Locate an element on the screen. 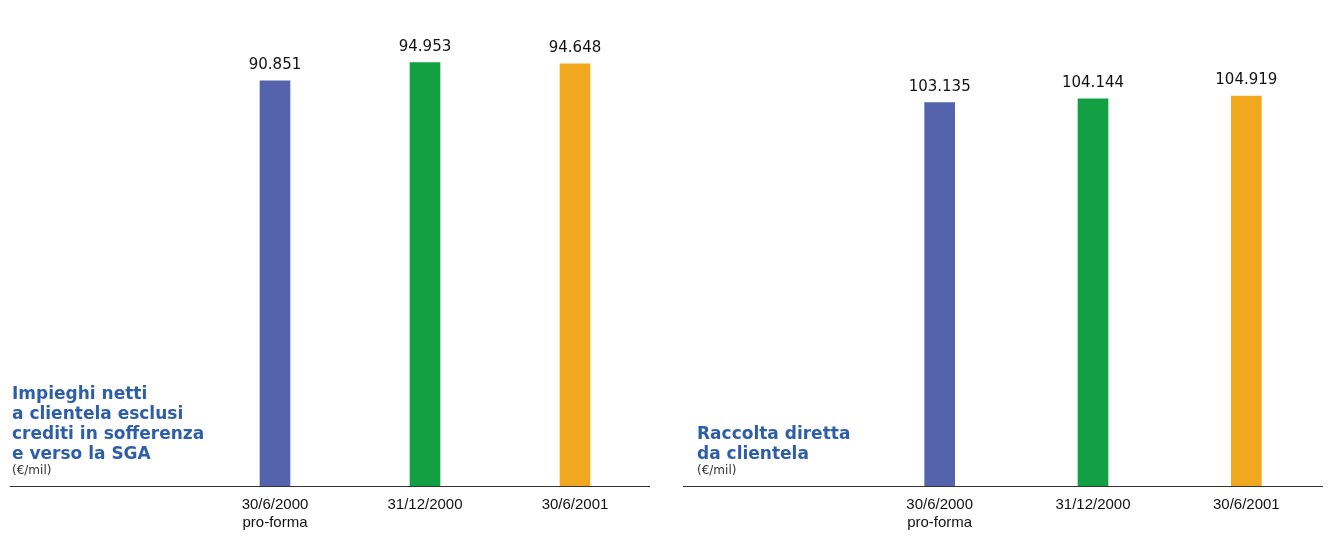 This screenshot has height=542, width=1333. data-label: 104.919 is located at coordinates (1246, 79).